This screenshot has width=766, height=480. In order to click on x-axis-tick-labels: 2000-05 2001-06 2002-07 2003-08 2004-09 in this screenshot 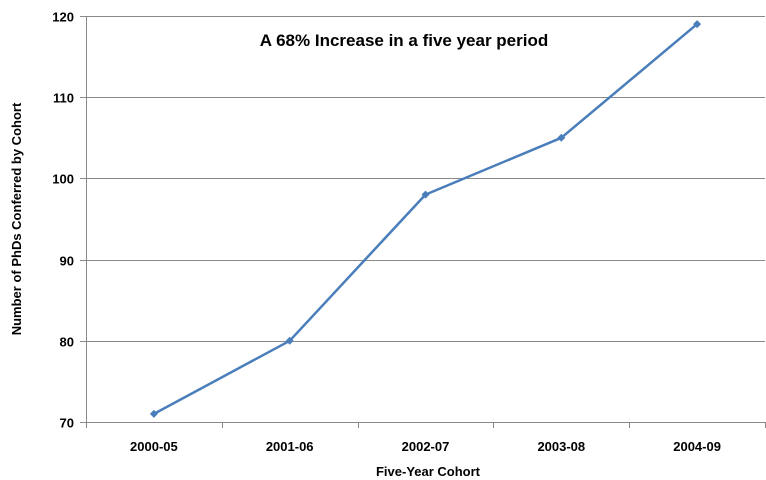, I will do `click(425, 446)`.